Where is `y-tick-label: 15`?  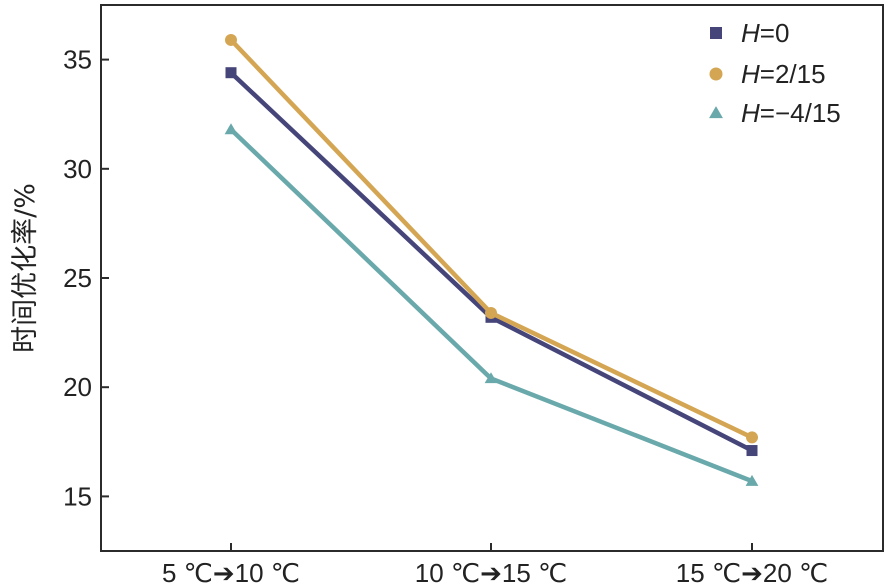
y-tick-label: 15 is located at coordinates (77, 496).